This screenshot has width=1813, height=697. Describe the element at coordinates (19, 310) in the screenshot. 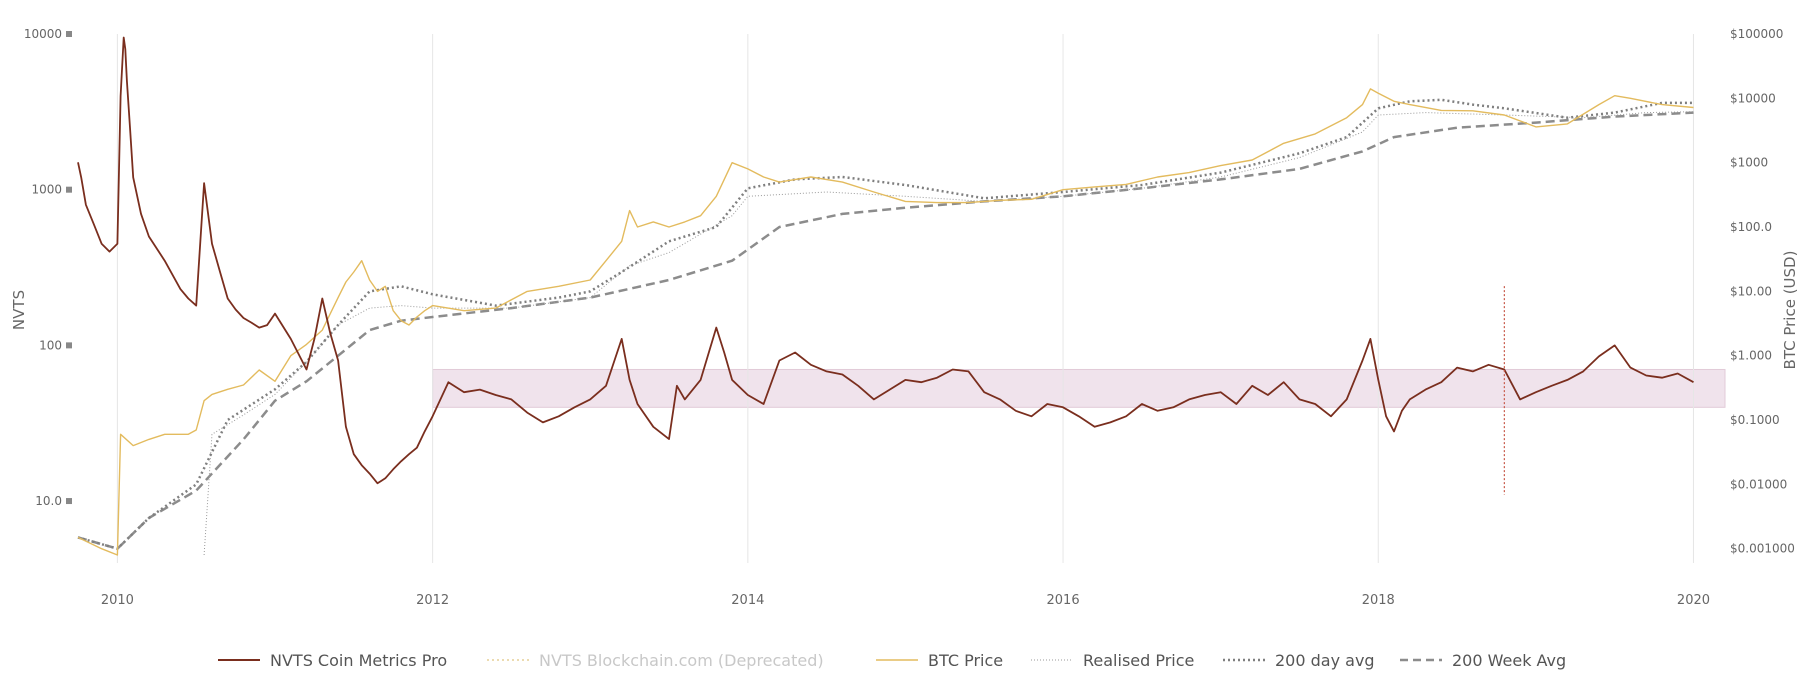

I see `y-axis-left-title: NVTS` at that location.